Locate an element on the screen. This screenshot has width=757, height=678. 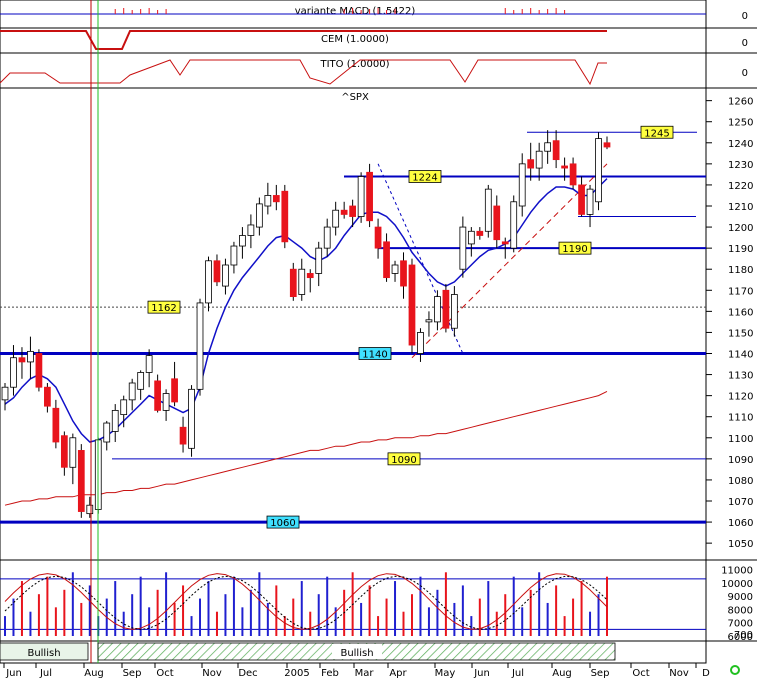
price-tick-label: 1150 is located at coordinates (740, 333).